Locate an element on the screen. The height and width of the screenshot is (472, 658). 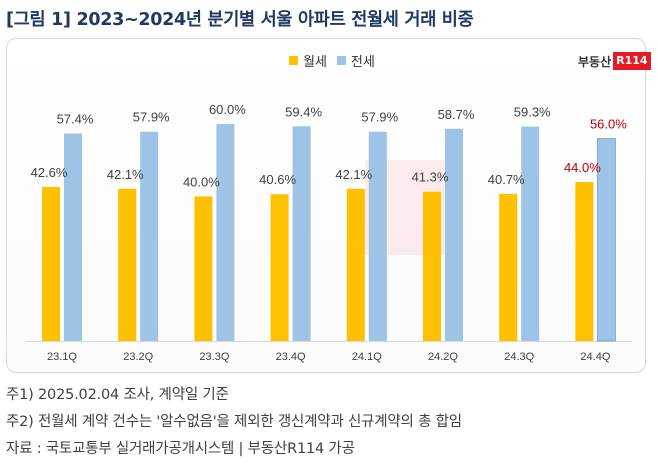
legend-item-wolse: 월세 is located at coordinates (308, 60).